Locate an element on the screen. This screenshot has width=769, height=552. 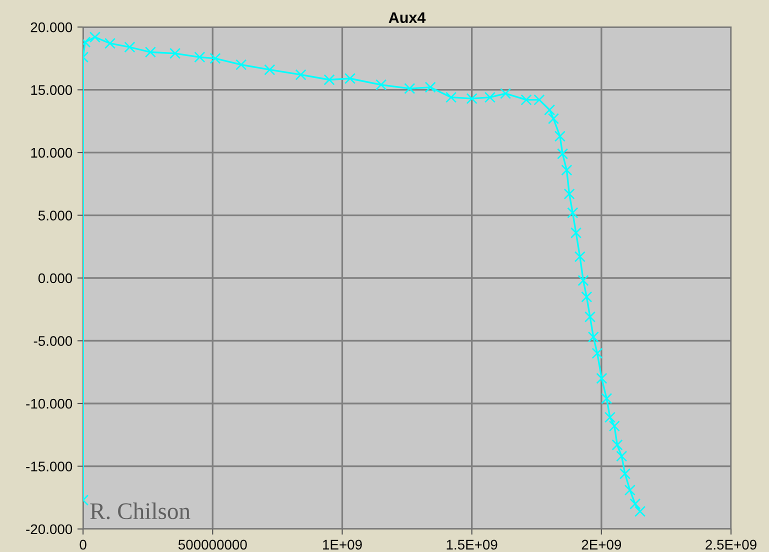
y-tick-label: -10.000 is located at coordinates (49, 403).